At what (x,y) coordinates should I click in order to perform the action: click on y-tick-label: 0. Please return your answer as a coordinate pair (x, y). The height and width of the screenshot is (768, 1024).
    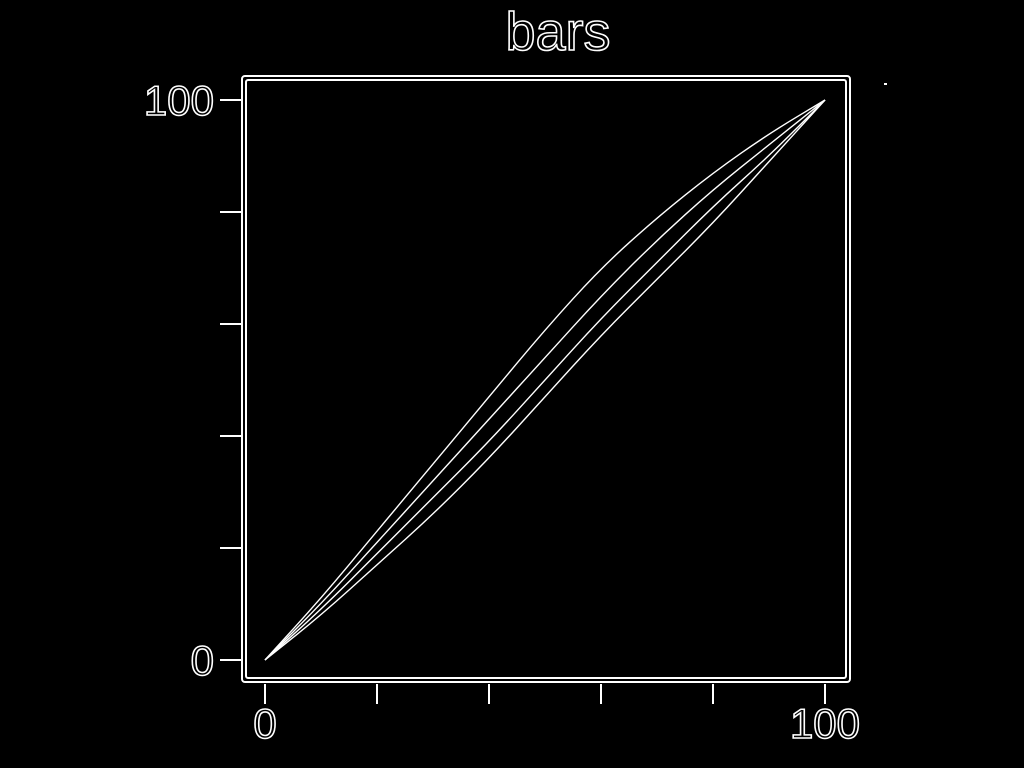
    Looking at the image, I should click on (202, 660).